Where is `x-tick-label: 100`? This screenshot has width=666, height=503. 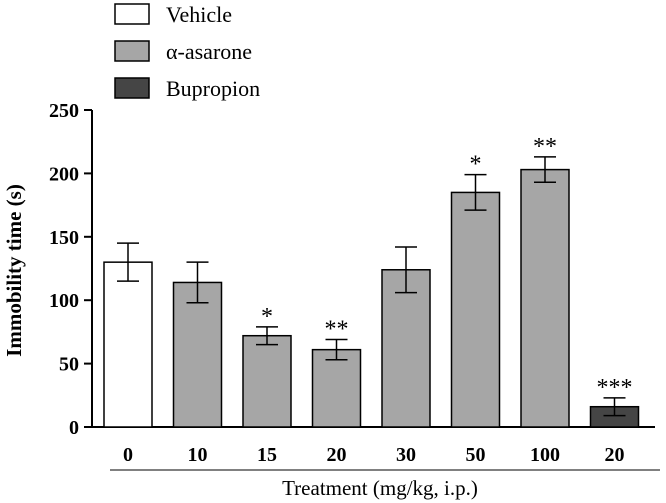 x-tick-label: 100 is located at coordinates (545, 455).